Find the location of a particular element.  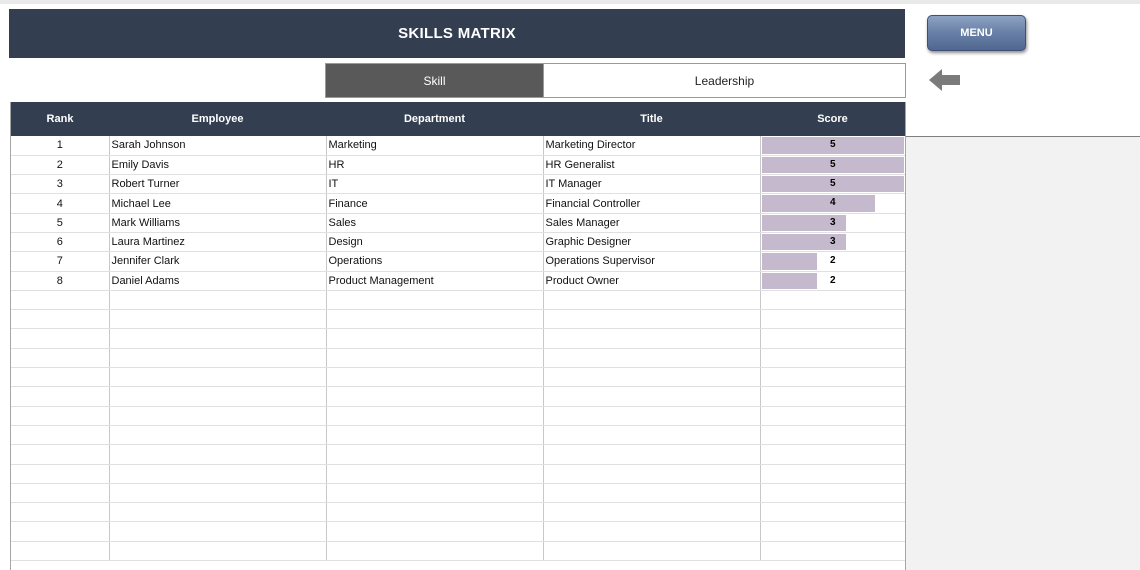

department-cell: Finance is located at coordinates (435, 203).